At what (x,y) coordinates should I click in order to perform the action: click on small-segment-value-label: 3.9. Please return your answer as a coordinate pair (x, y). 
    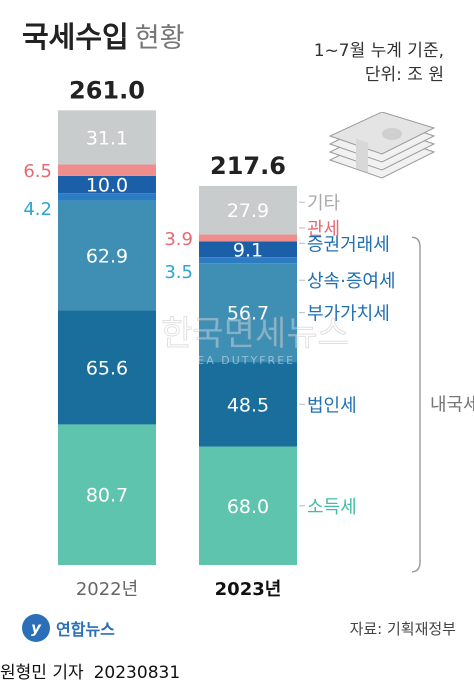
    Looking at the image, I should click on (178, 239).